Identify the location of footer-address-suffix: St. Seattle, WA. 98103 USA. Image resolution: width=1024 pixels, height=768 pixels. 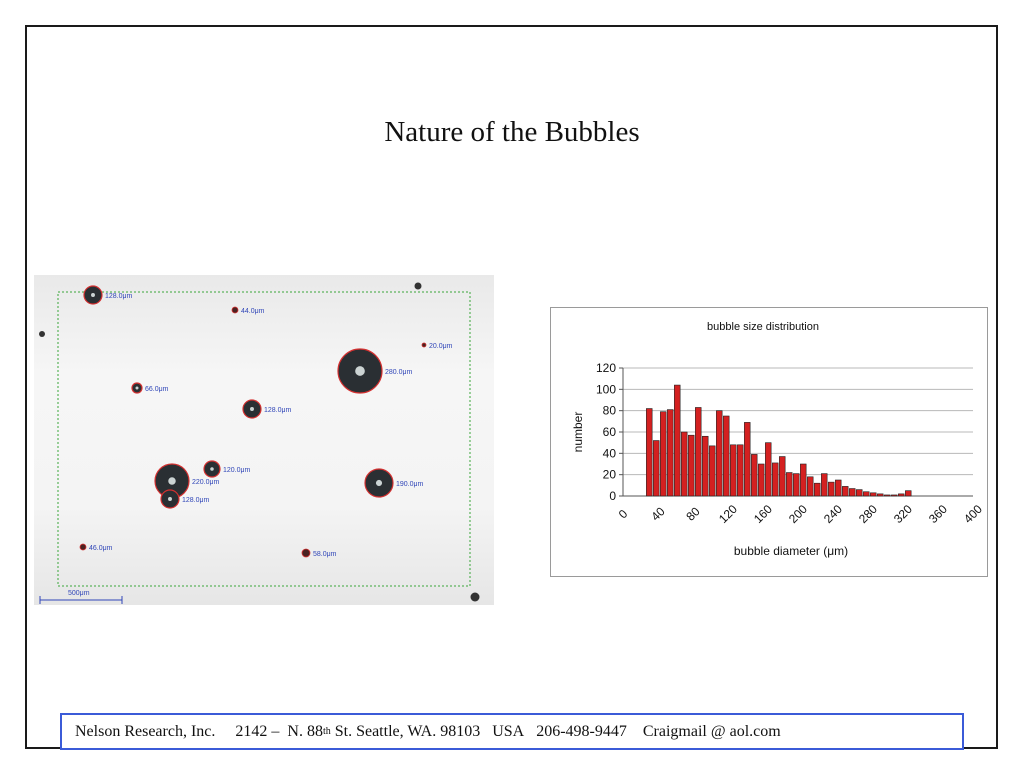
(427, 731).